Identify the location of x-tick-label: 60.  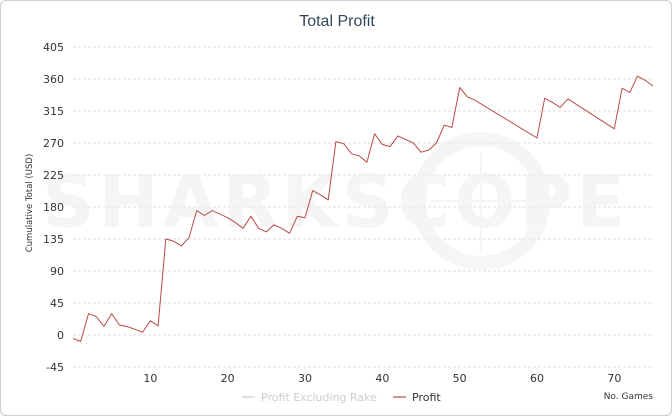
(537, 378).